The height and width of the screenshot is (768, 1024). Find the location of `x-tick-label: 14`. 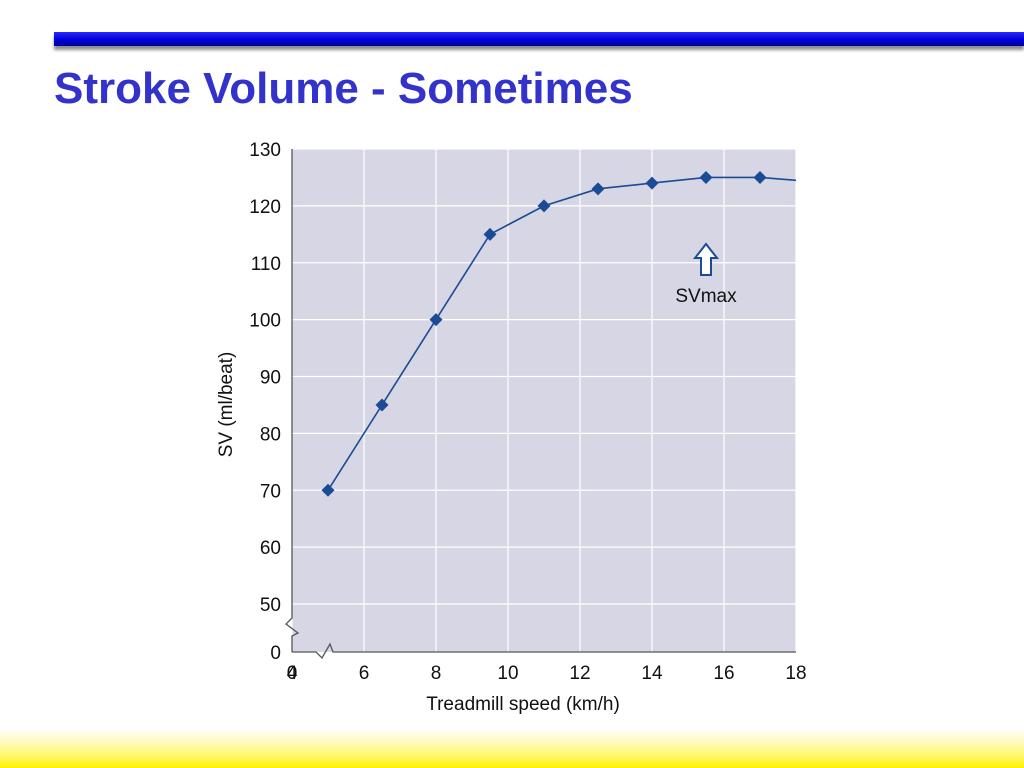

x-tick-label: 14 is located at coordinates (652, 673).